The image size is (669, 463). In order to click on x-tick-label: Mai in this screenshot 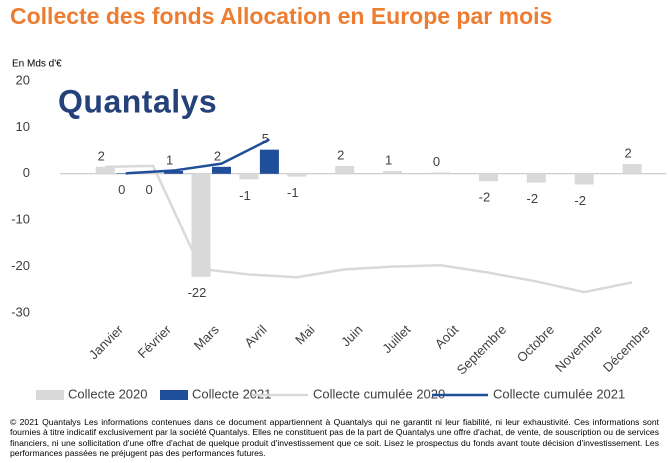, I will do `click(304, 334)`.